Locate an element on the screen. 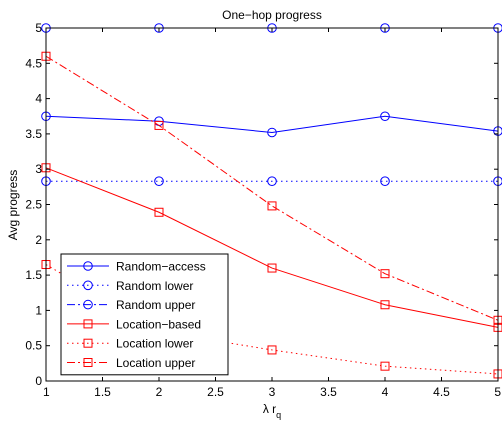  x-tick-label: 2 is located at coordinates (159, 392).